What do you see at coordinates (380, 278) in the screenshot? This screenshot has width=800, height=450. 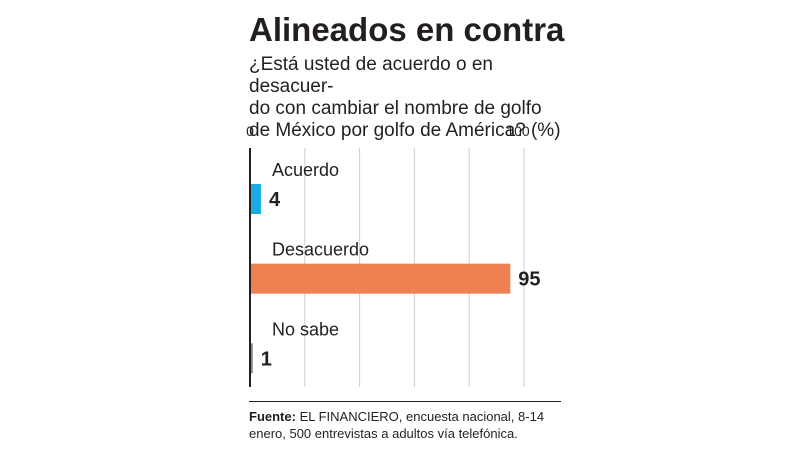 I see `bar-desacuerdo` at bounding box center [380, 278].